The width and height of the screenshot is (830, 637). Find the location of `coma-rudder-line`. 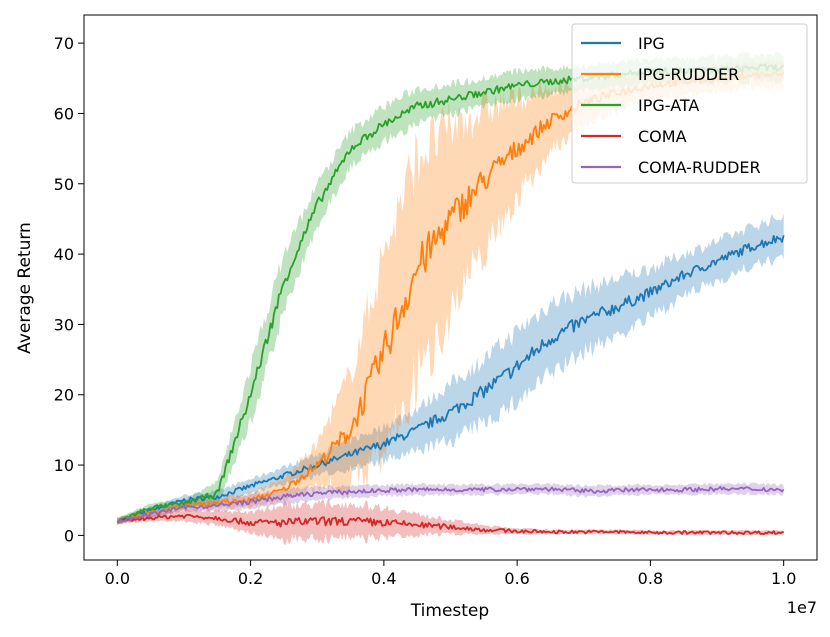

coma-rudder-line is located at coordinates (450, 504).